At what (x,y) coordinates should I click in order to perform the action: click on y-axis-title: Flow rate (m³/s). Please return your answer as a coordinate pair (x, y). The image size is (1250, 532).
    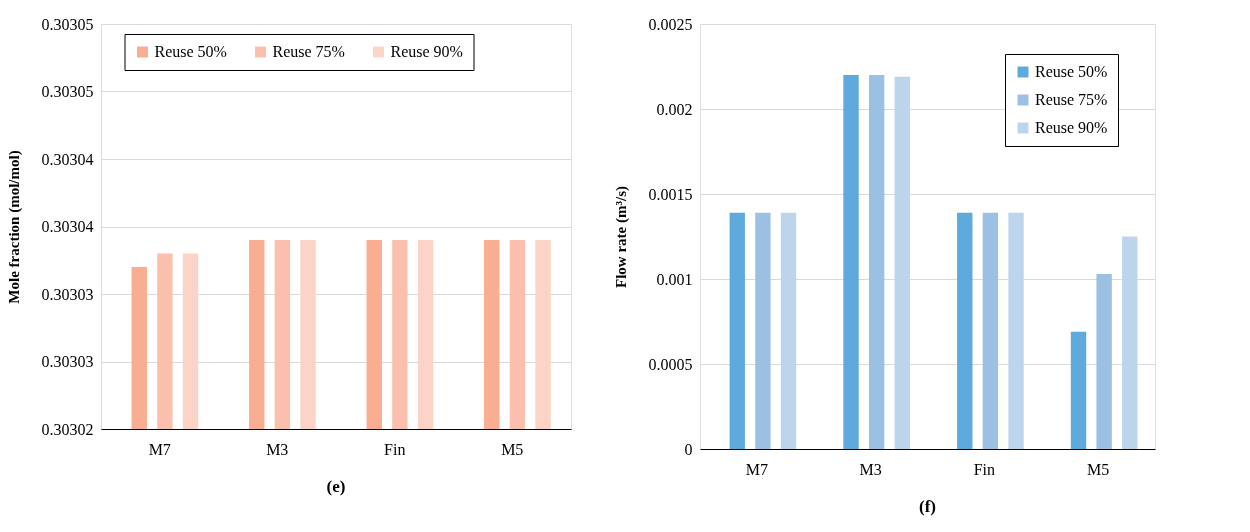
    Looking at the image, I should click on (621, 237).